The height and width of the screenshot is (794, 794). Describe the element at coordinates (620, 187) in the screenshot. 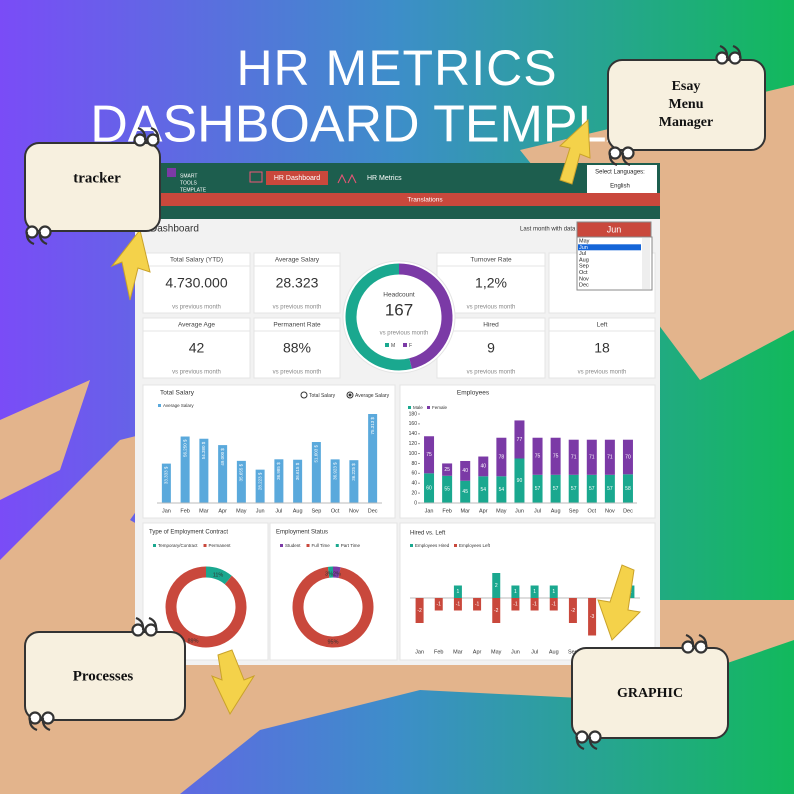

I see `language-value: English` at that location.